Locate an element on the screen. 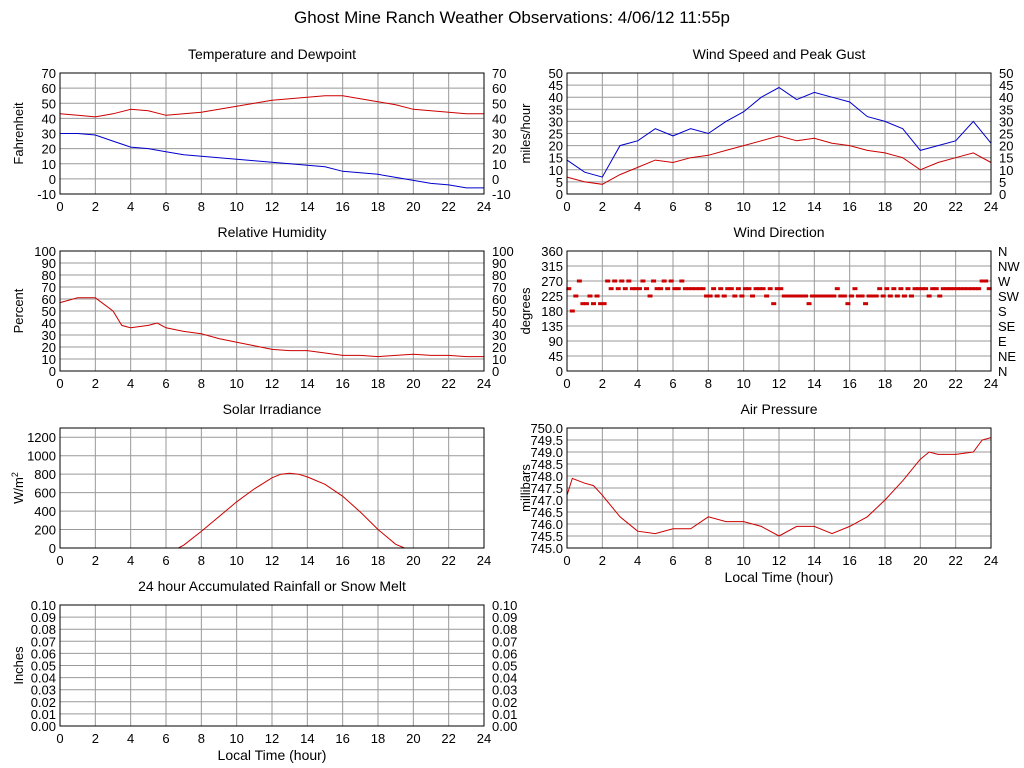 The width and height of the screenshot is (1024, 768). wdir-ytick-label: 45 is located at coordinates (556, 356).